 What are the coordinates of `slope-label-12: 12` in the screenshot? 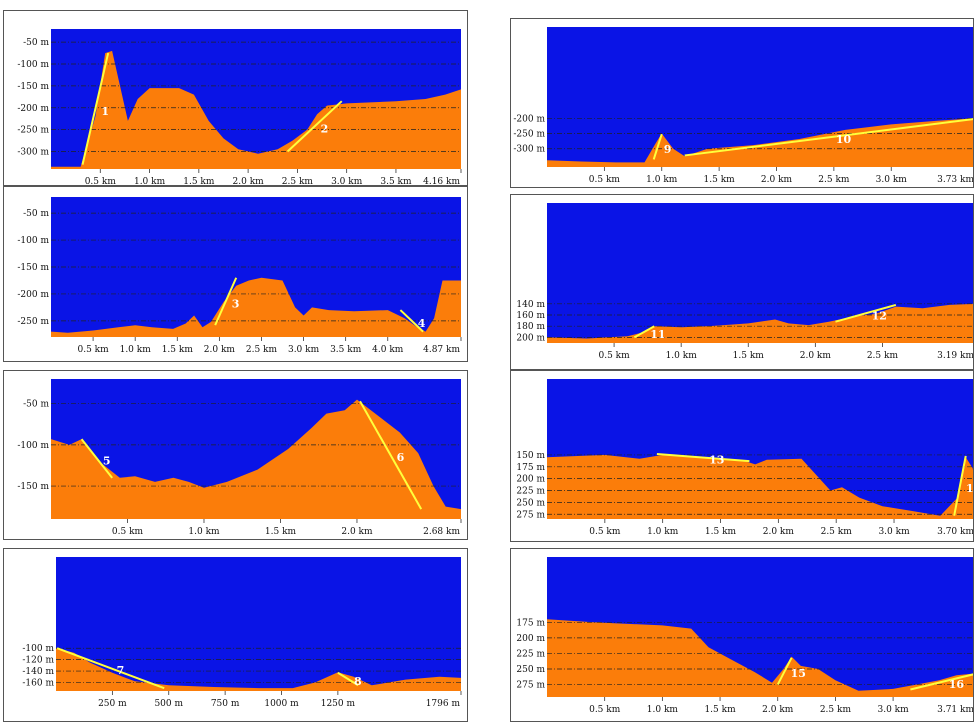 It's located at (879, 315).